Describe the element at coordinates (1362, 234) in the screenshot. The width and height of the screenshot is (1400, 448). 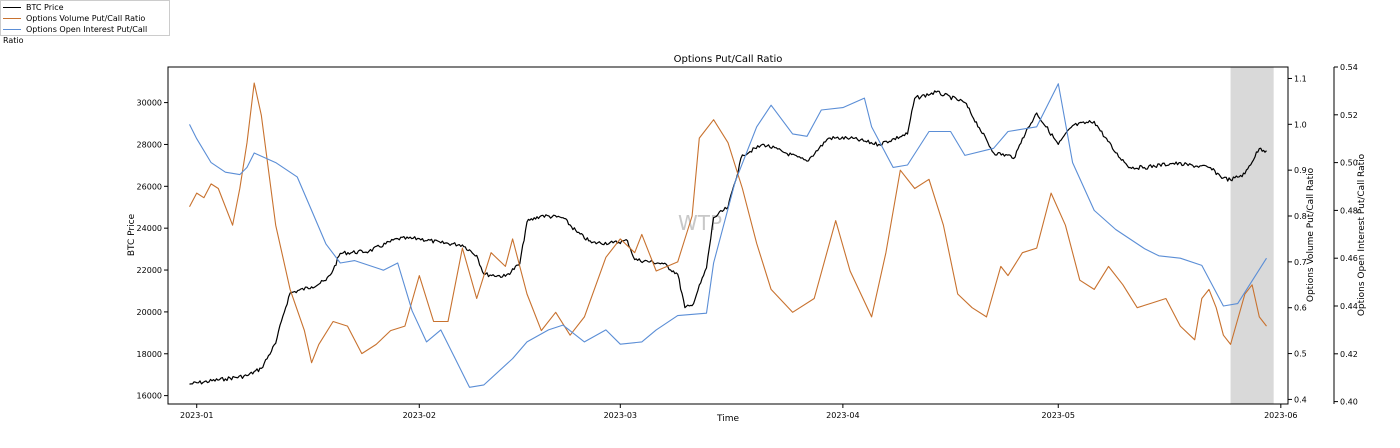
I see `oi-axis-label: Options Open Interest Put/Call Ratio` at that location.